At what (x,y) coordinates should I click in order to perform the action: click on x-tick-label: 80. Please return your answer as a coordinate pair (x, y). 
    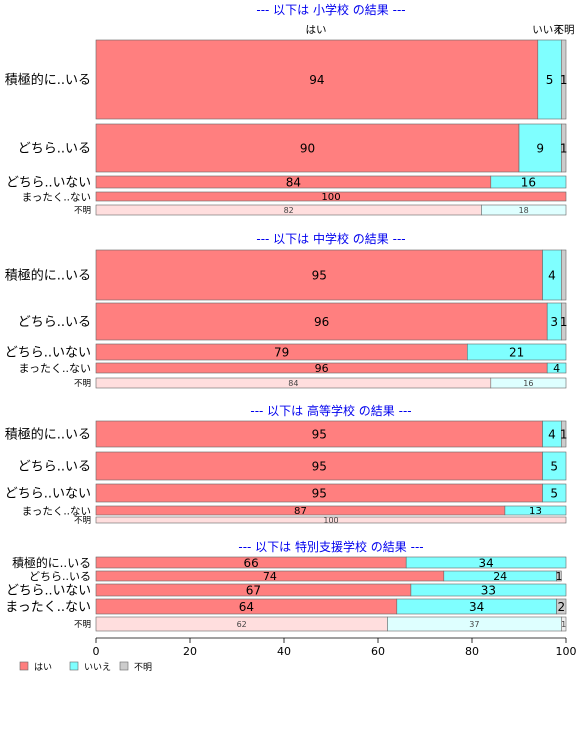
    Looking at the image, I should click on (472, 651).